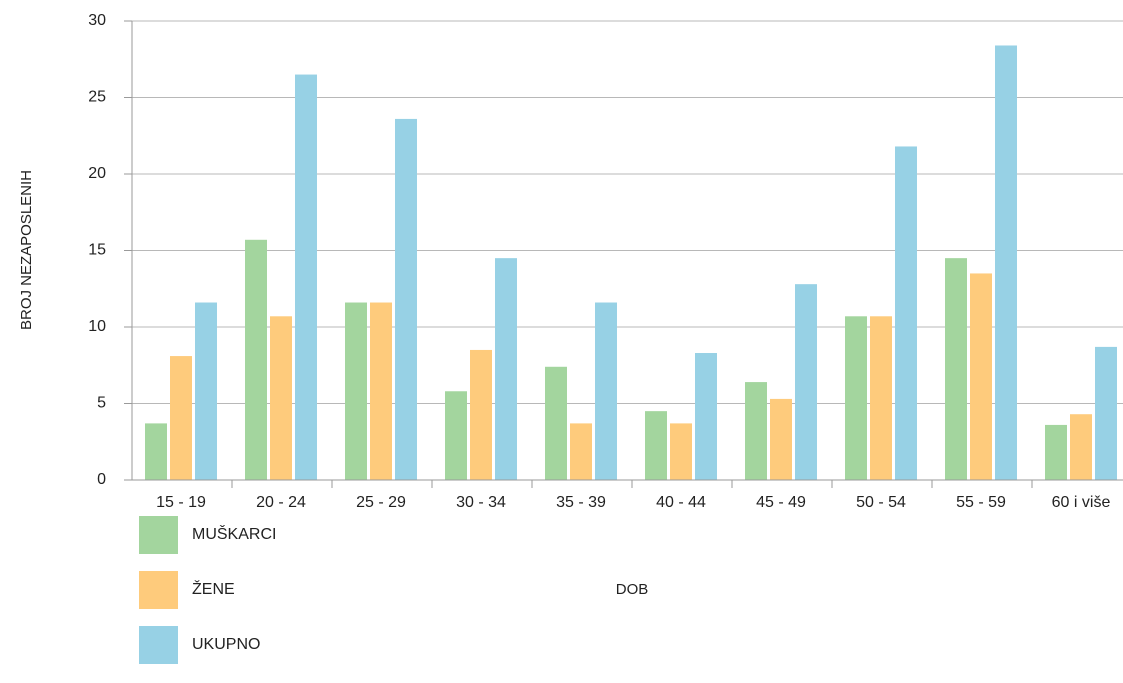  I want to click on x-tick-label: 45 - 49, so click(781, 502).